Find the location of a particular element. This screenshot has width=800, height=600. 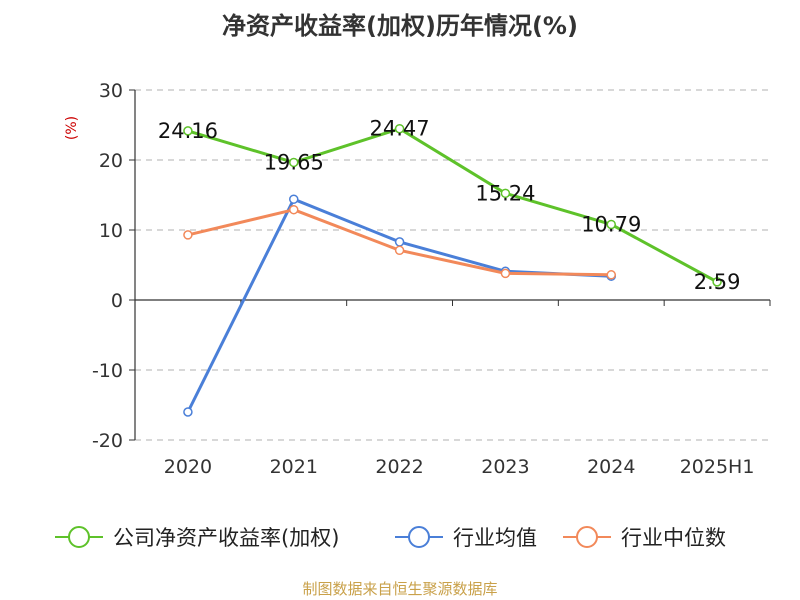

x-tick-label: 2023 is located at coordinates (505, 467).